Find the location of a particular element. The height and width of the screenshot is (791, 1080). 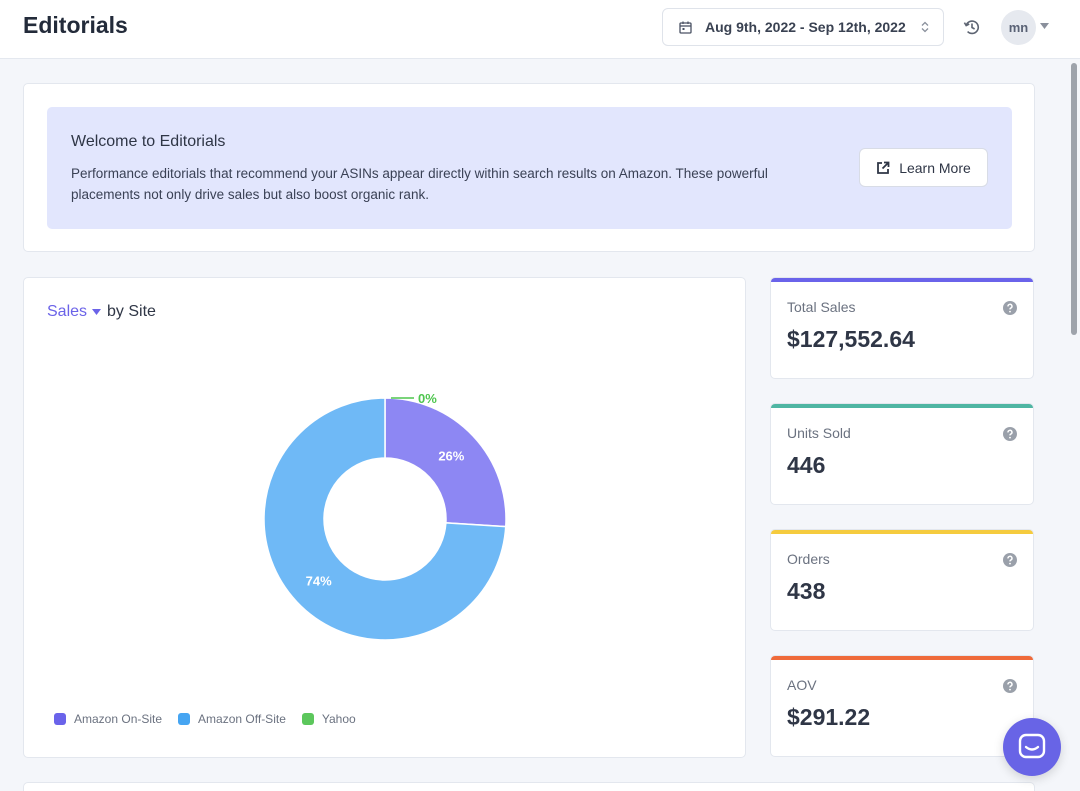

stat-value: $127,552.64 is located at coordinates (851, 339).